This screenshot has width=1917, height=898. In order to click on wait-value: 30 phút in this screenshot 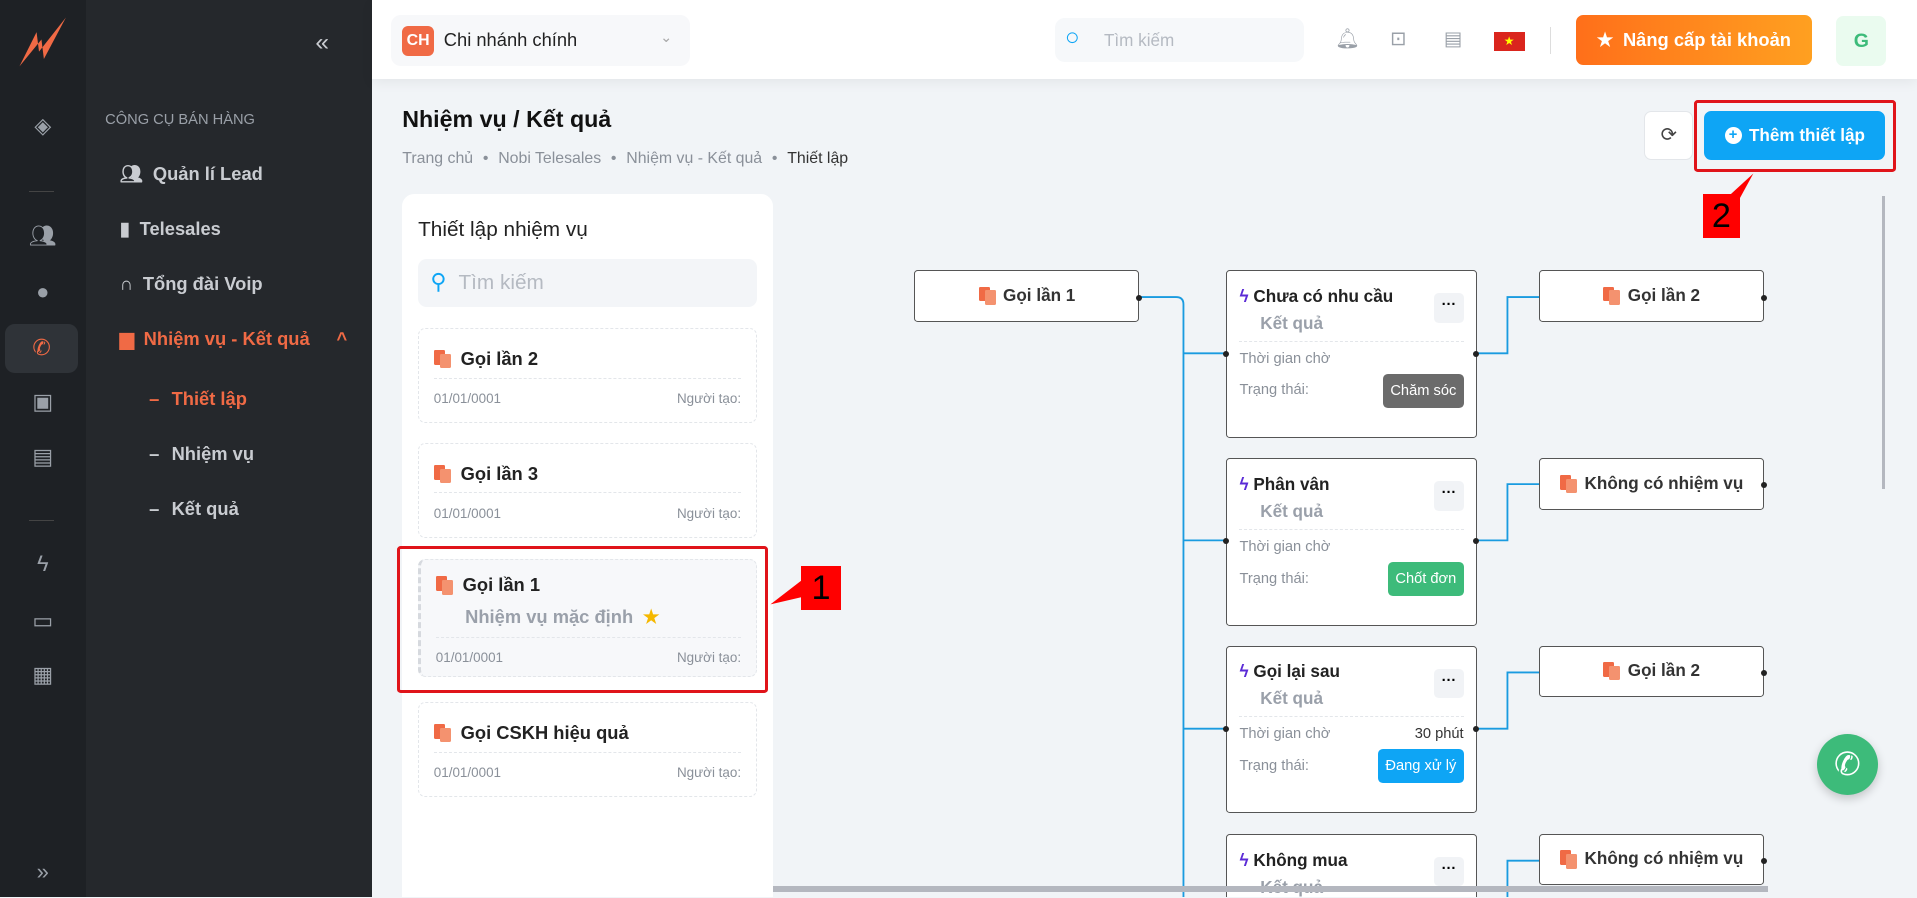, I will do `click(1439, 733)`.